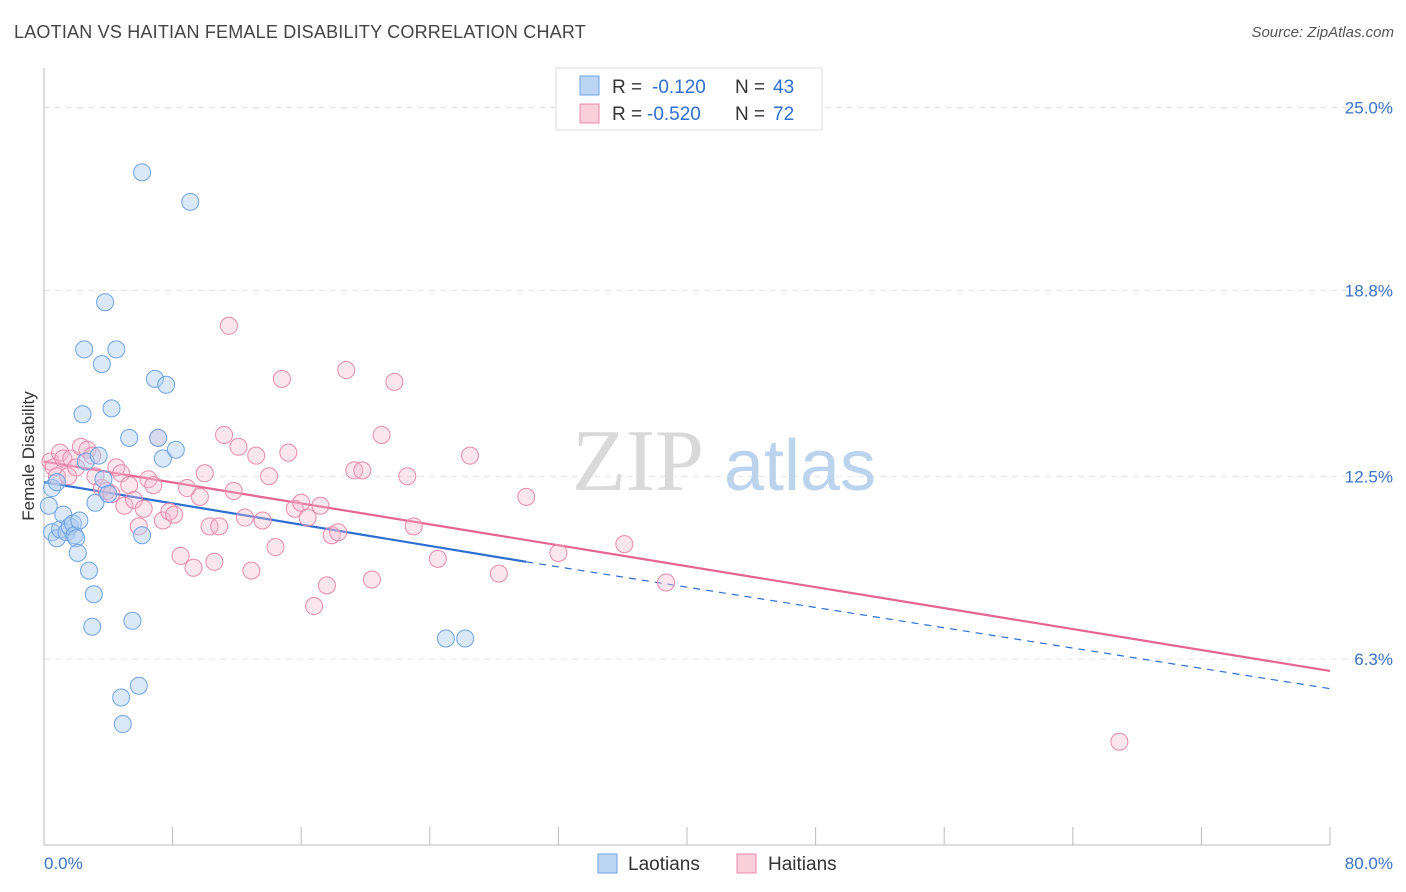  Describe the element at coordinates (802, 864) in the screenshot. I see `bottom-legend-haitians: Haitians` at that location.